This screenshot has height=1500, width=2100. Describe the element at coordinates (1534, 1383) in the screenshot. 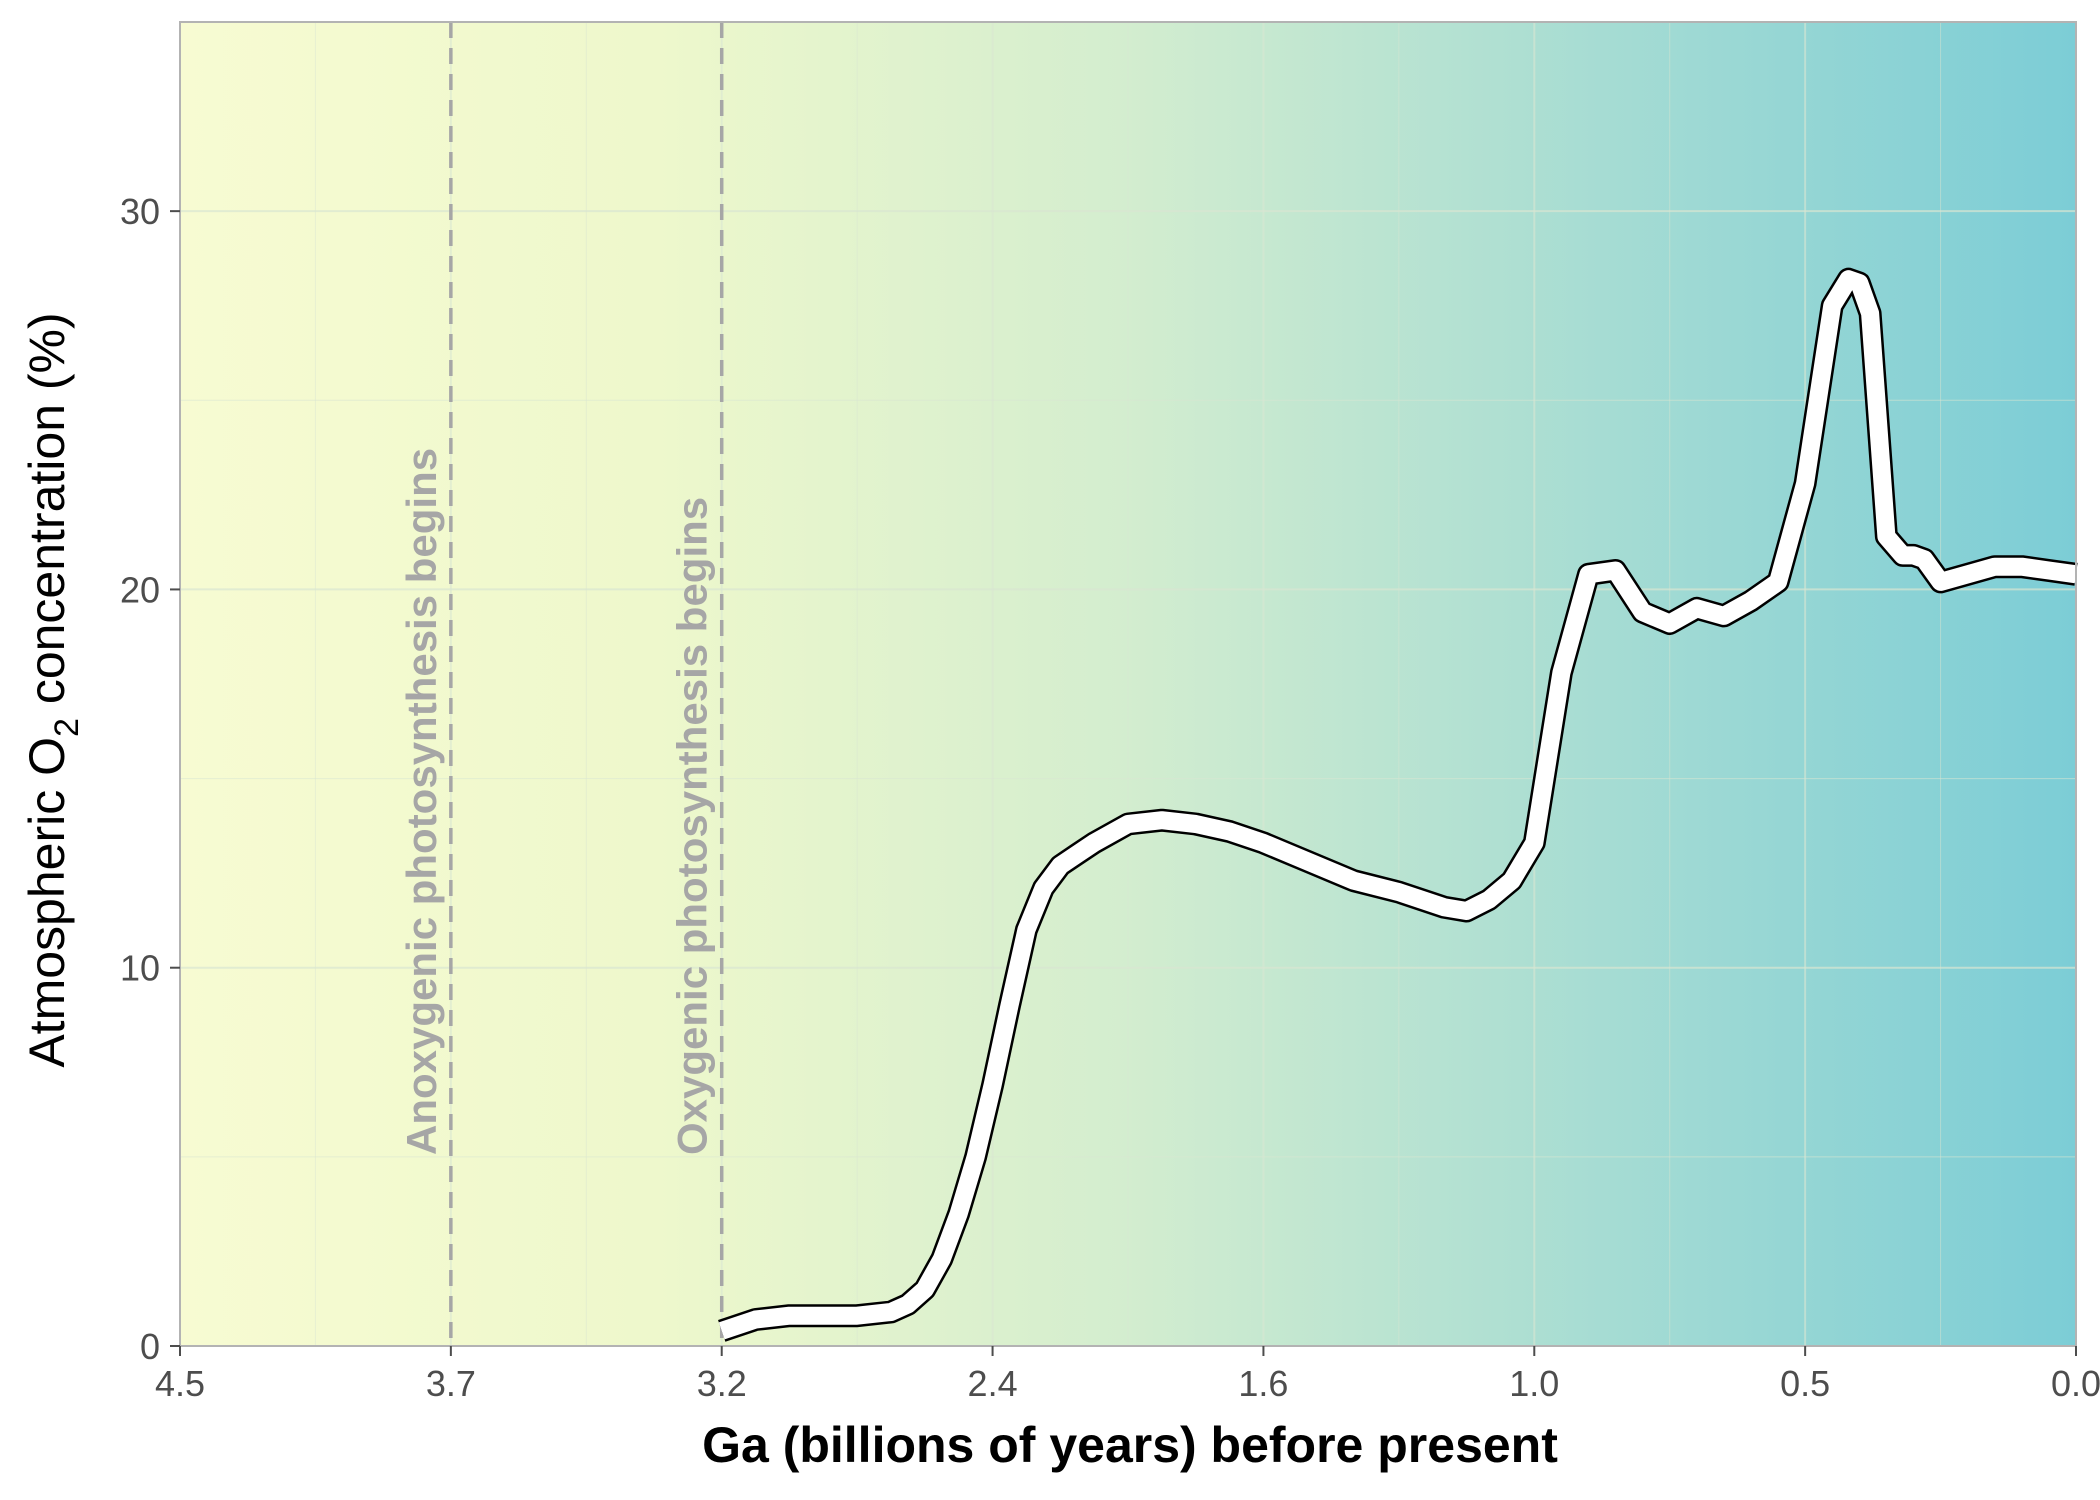

I see `x-tick-label: 1.0` at that location.